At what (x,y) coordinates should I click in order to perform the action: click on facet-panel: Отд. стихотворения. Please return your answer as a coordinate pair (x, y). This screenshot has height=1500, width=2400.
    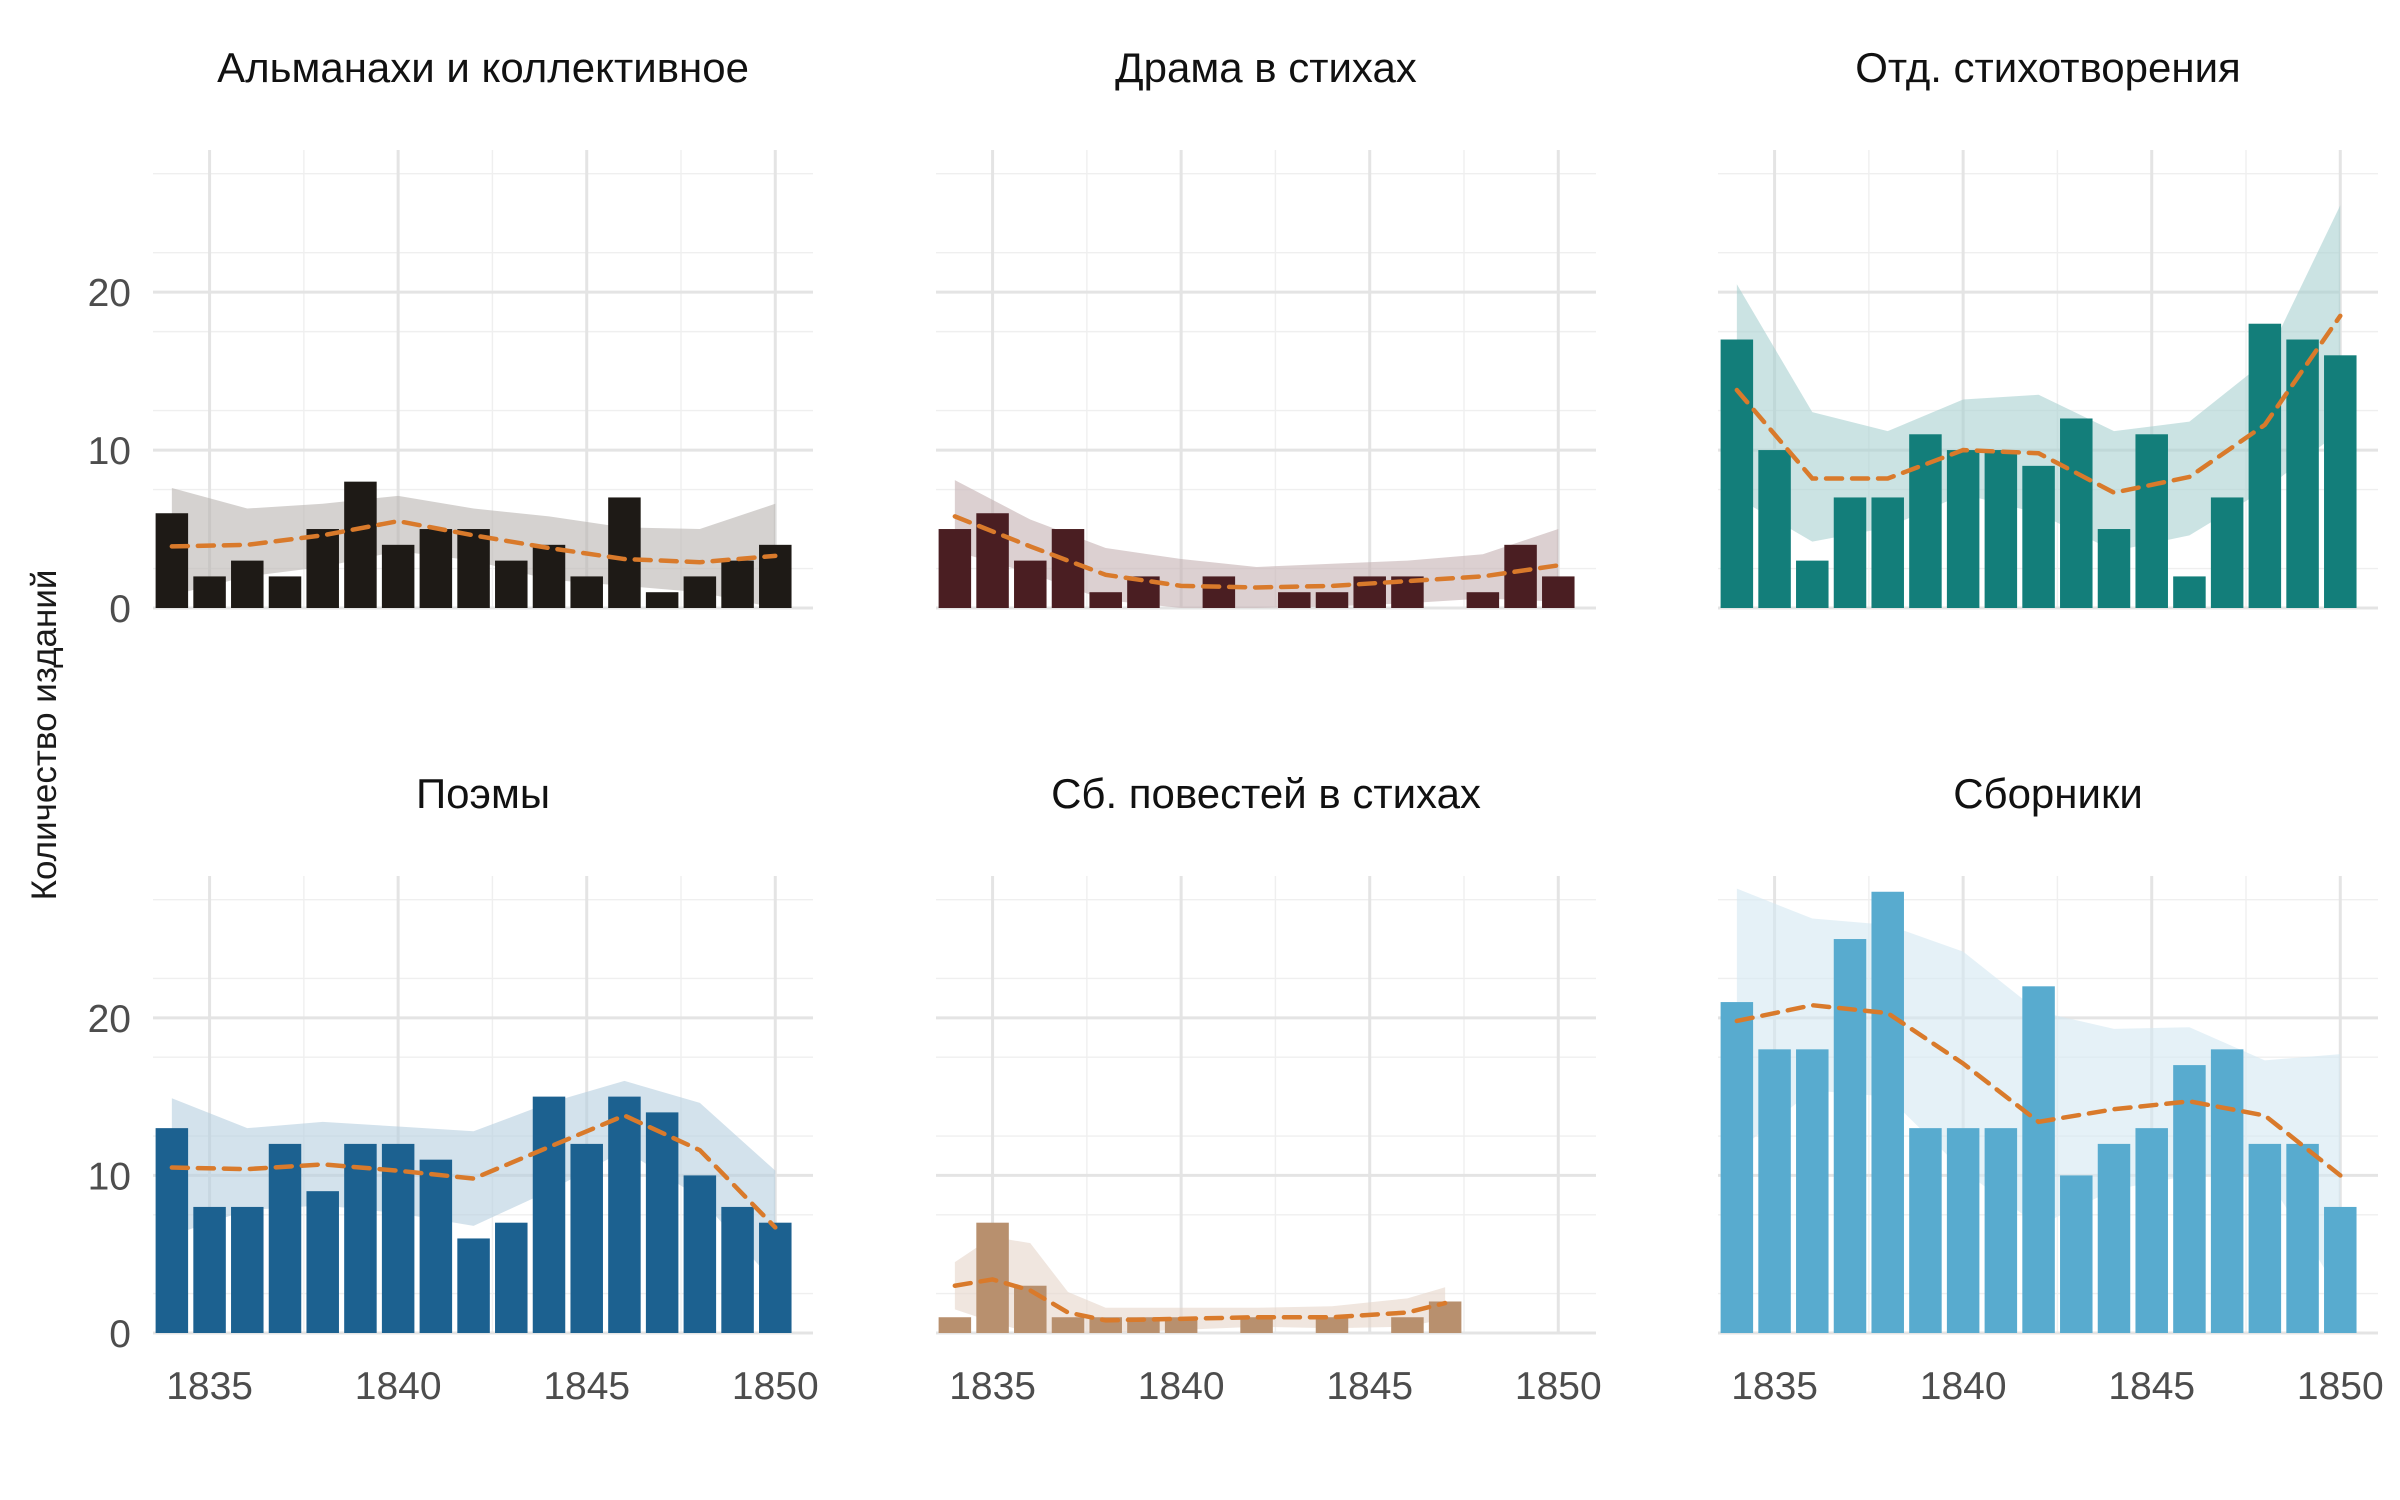
    Looking at the image, I should click on (2048, 327).